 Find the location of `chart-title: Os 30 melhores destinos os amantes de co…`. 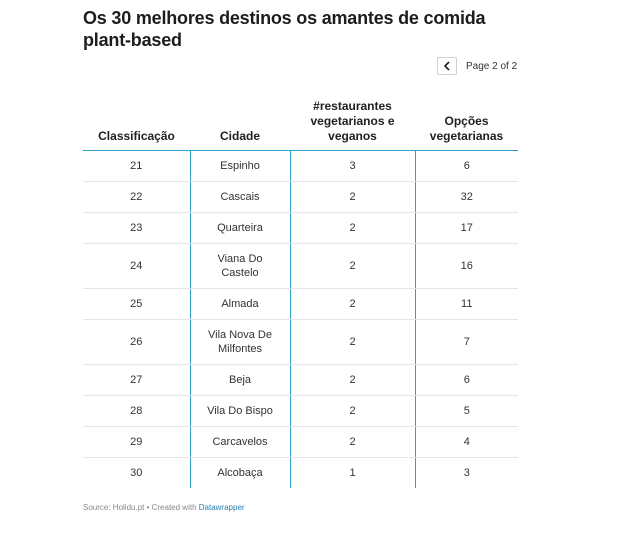

chart-title: Os 30 melhores destinos os amantes de co… is located at coordinates (284, 29).